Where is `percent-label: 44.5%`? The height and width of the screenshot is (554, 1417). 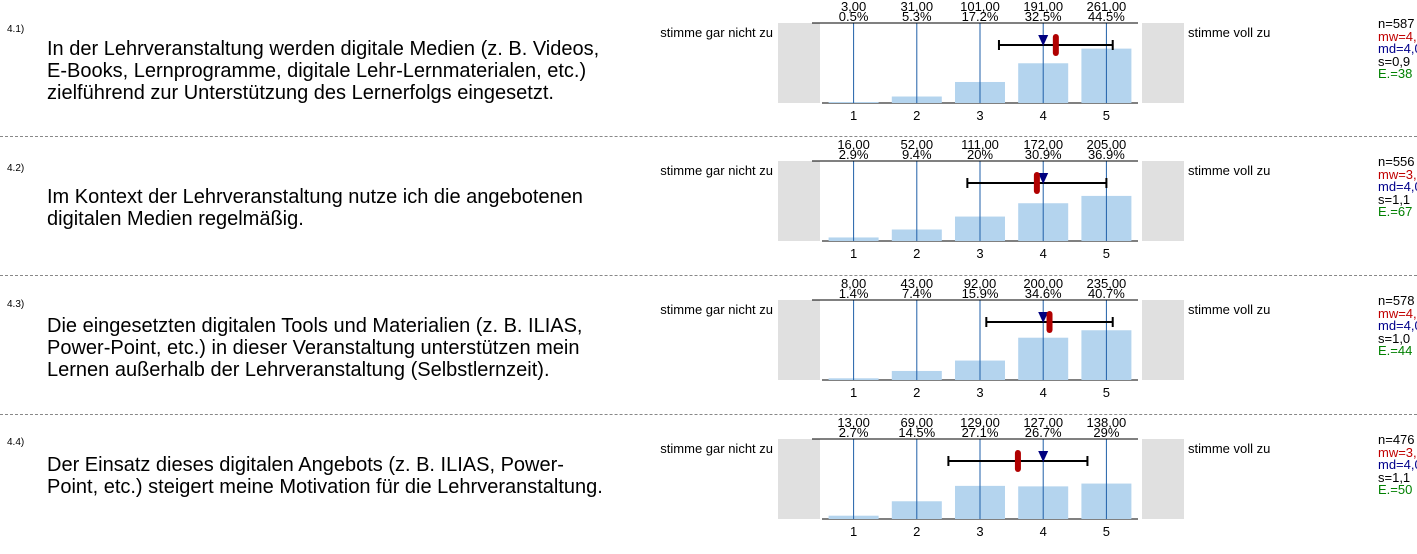
percent-label: 44.5% is located at coordinates (1106, 16).